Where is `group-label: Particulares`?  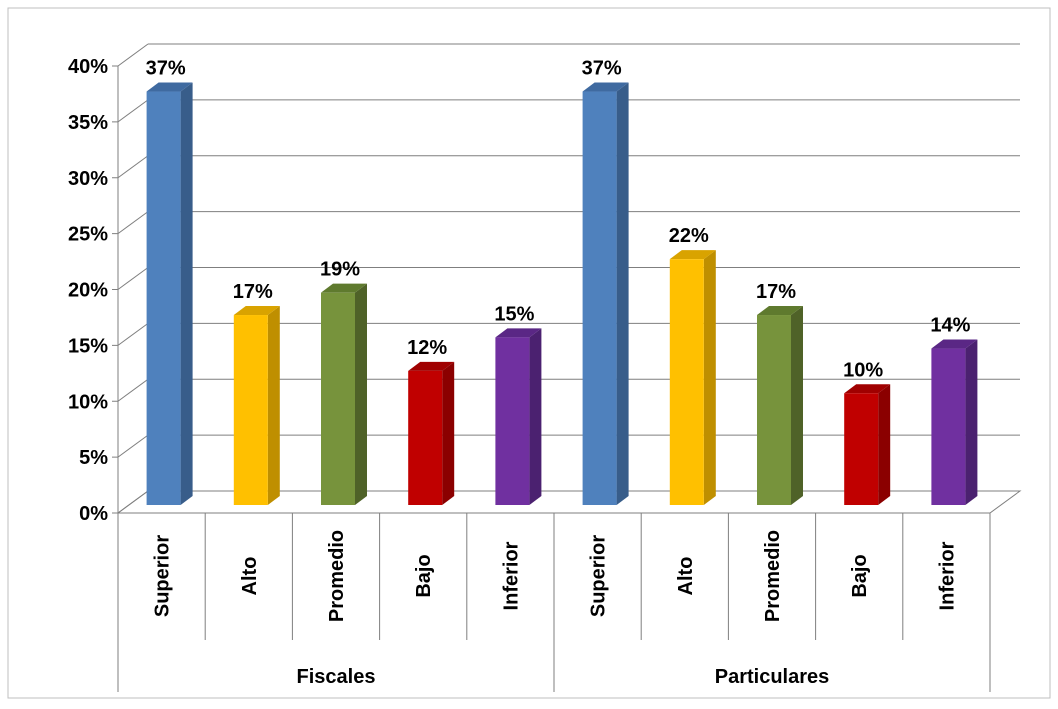 group-label: Particulares is located at coordinates (772, 677).